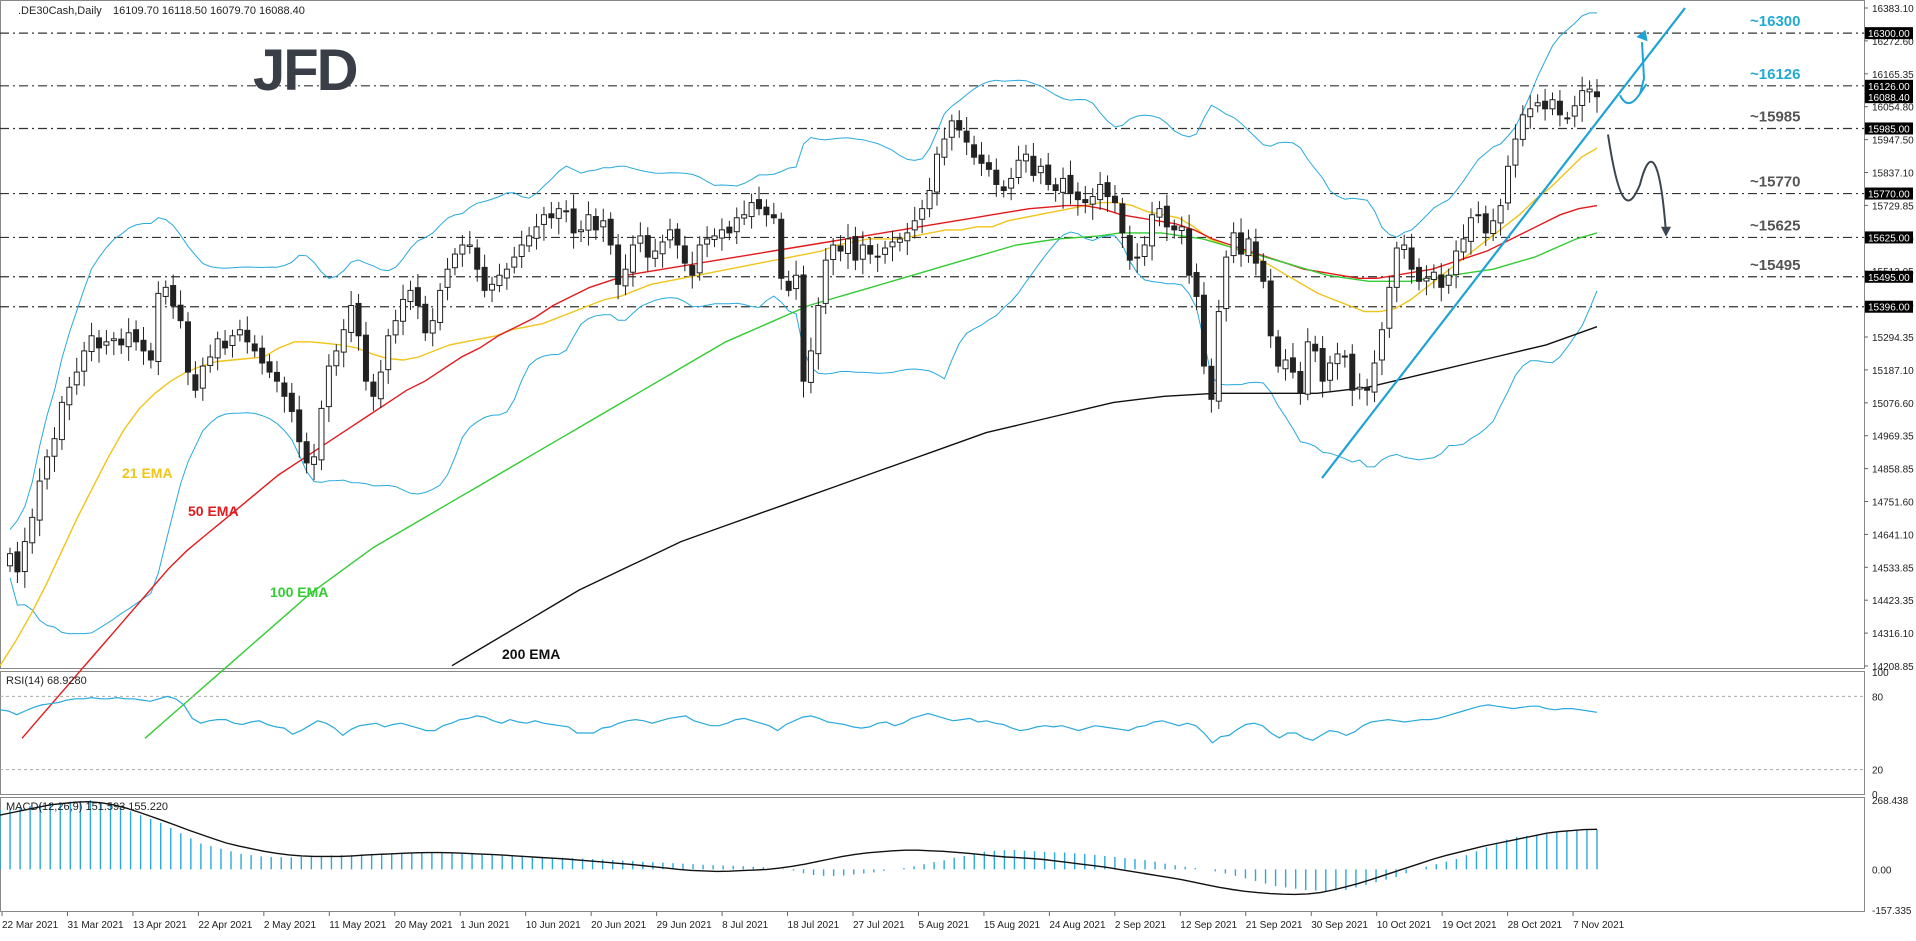  I want to click on time-tick-label: 18 Jul 2021, so click(814, 925).